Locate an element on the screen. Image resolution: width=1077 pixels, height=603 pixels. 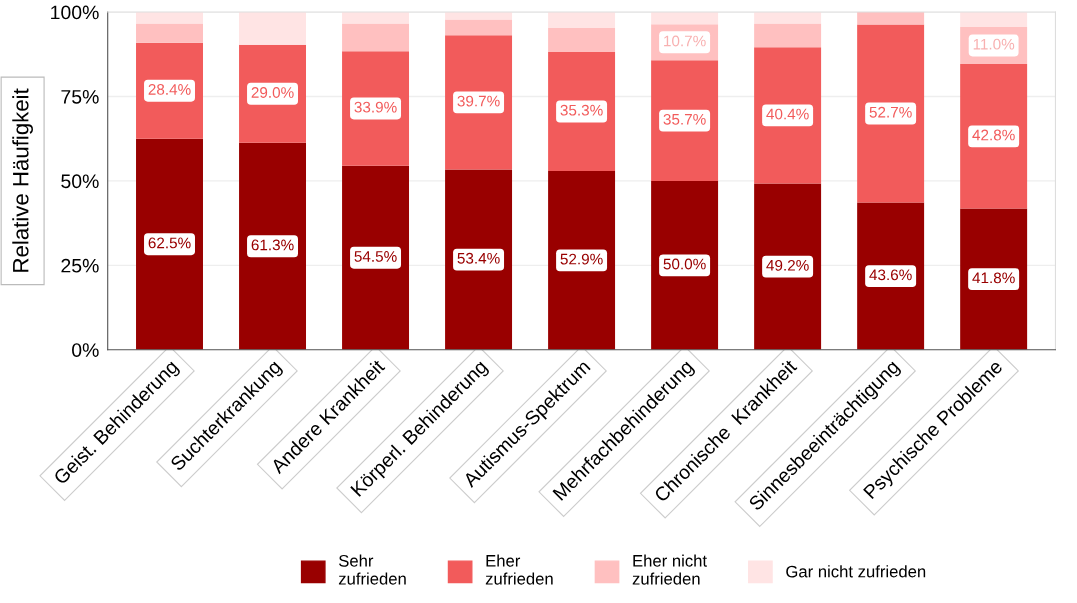
data-label: 35.7% is located at coordinates (684, 119).